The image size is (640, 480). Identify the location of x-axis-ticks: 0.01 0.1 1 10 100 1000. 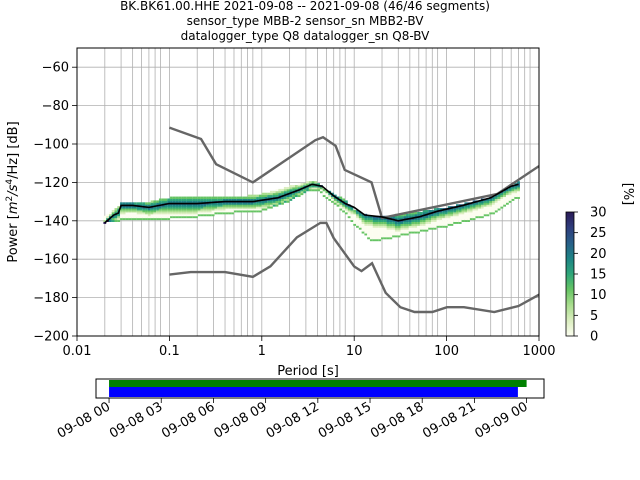
(309, 347).